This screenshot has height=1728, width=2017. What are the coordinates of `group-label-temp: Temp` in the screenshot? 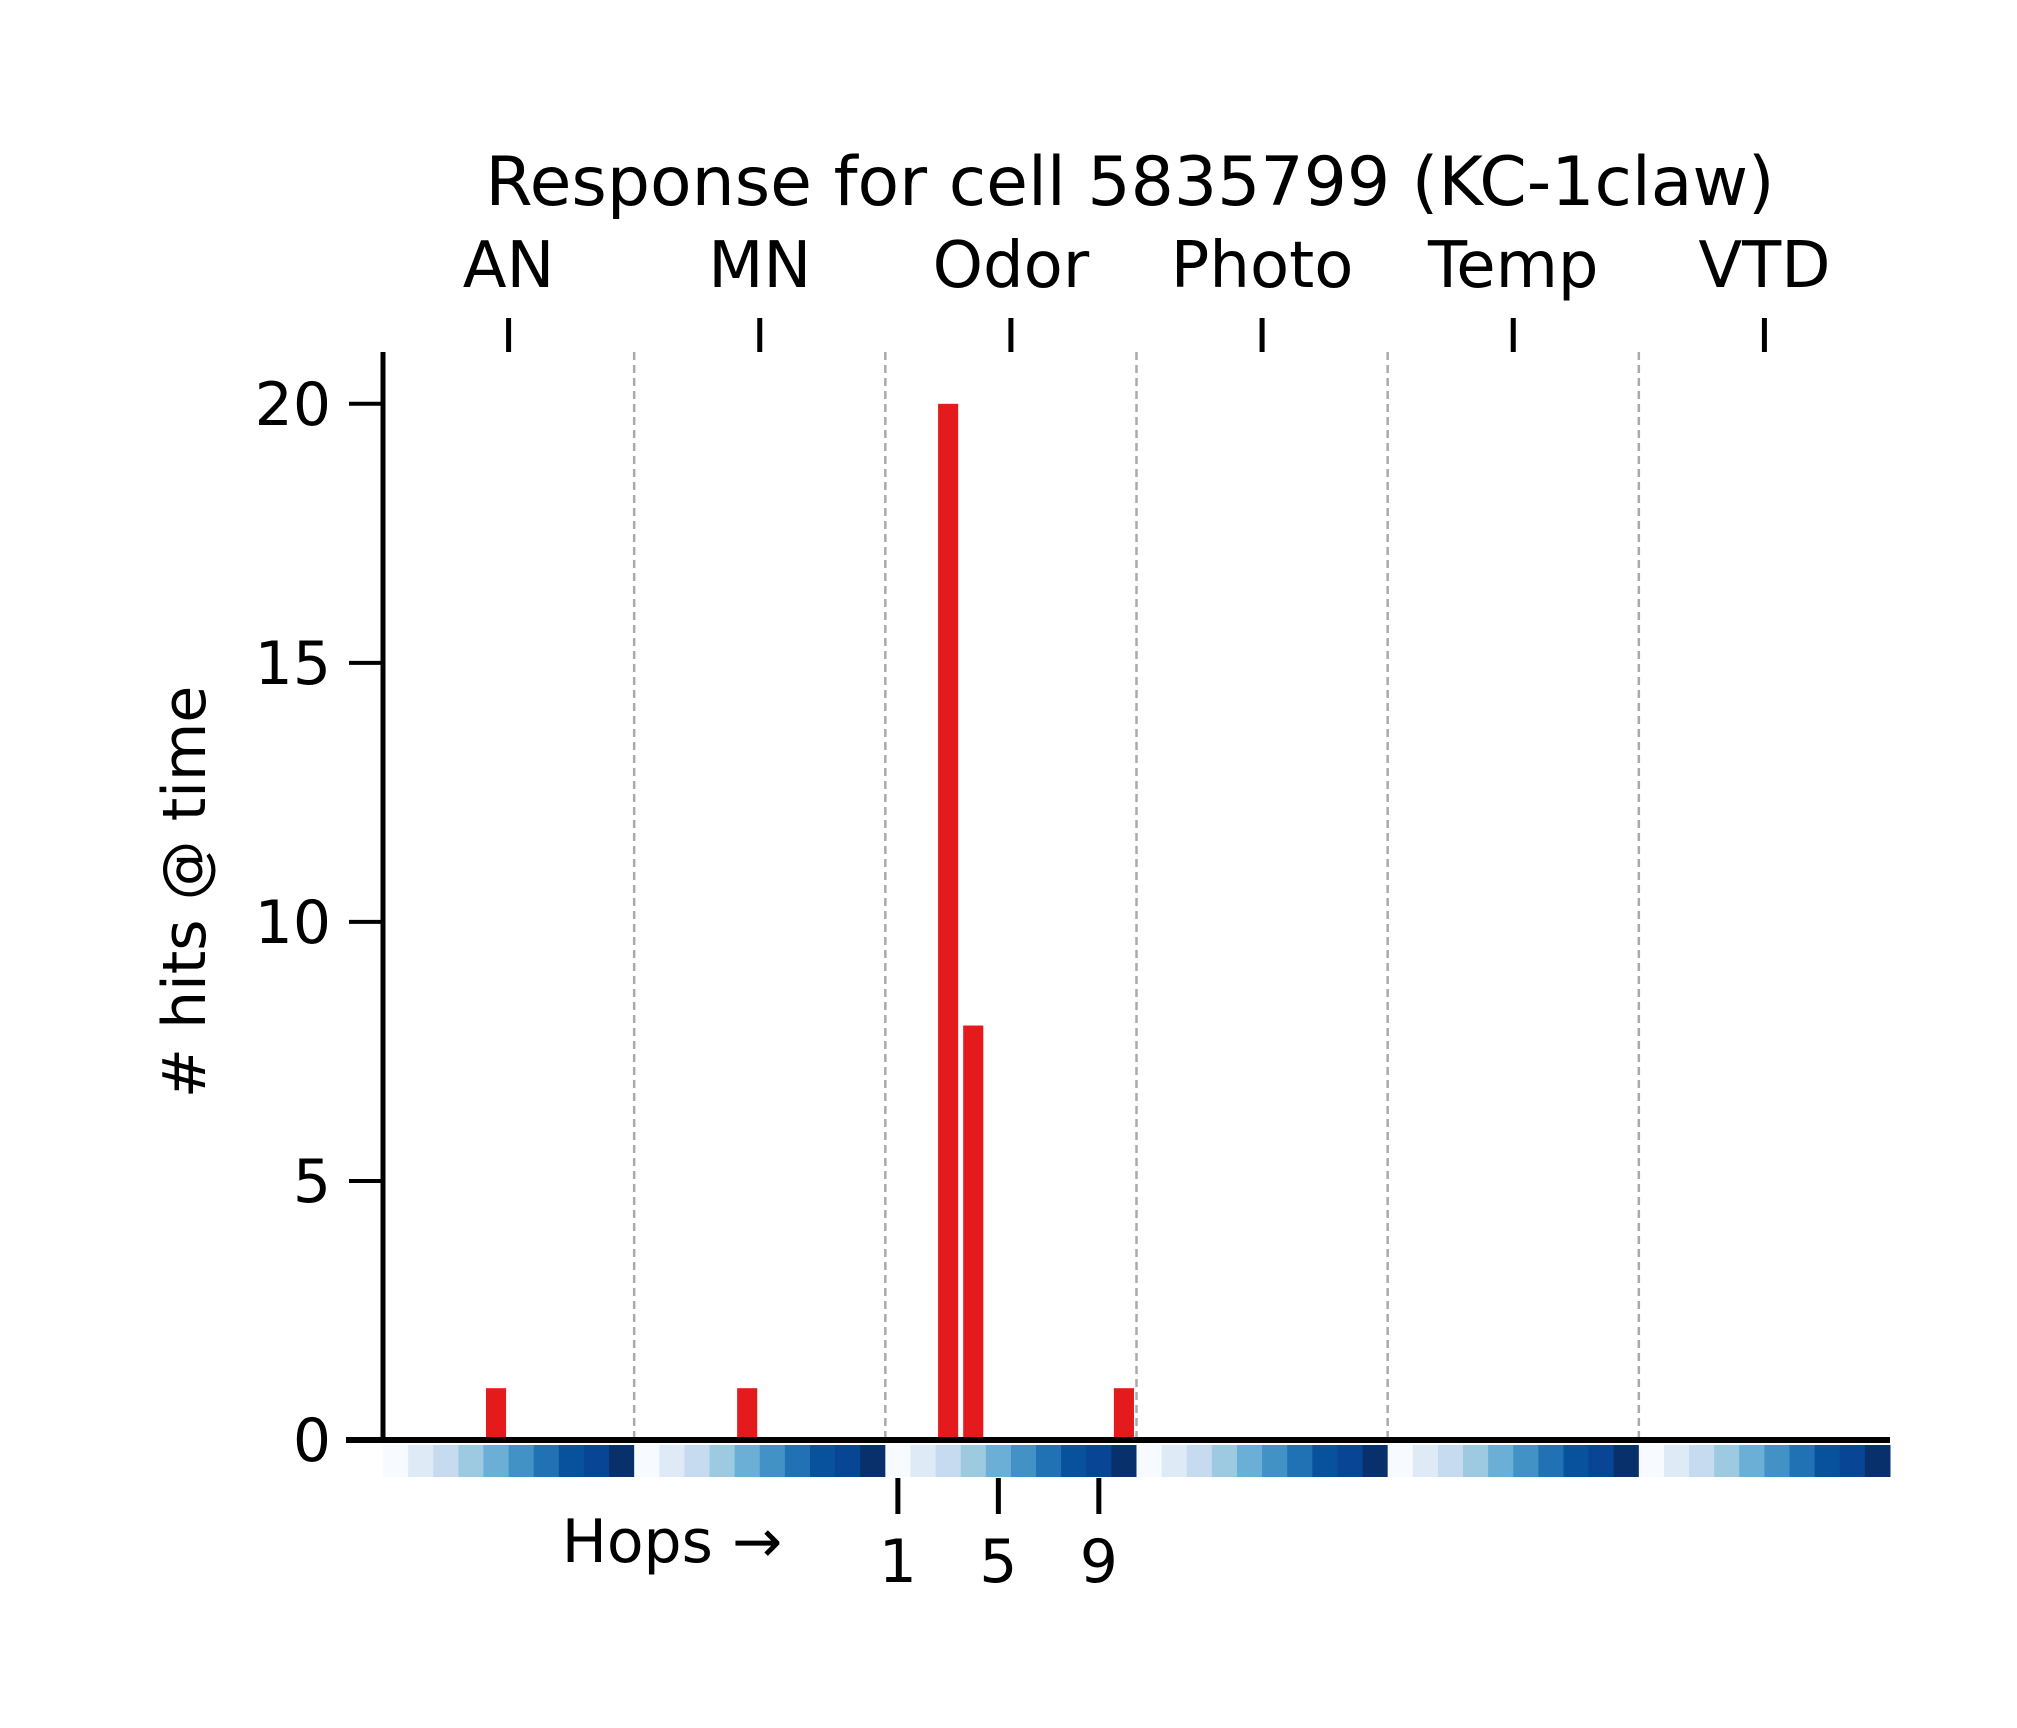 It's located at (1513, 266).